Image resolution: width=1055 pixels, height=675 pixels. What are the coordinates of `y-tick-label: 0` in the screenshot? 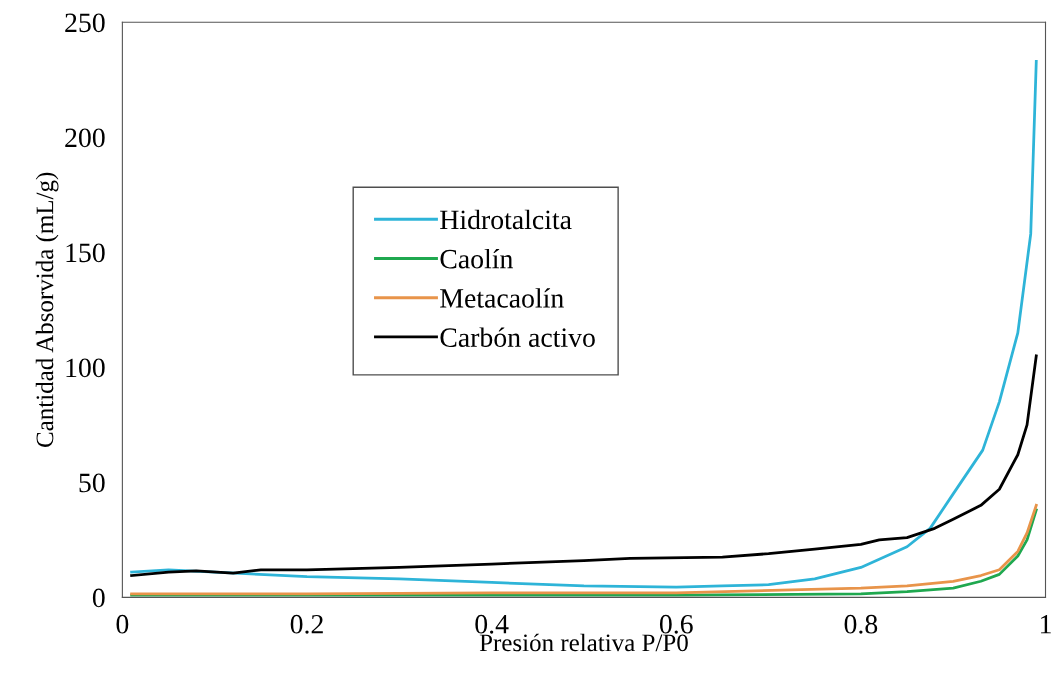 It's located at (98, 598).